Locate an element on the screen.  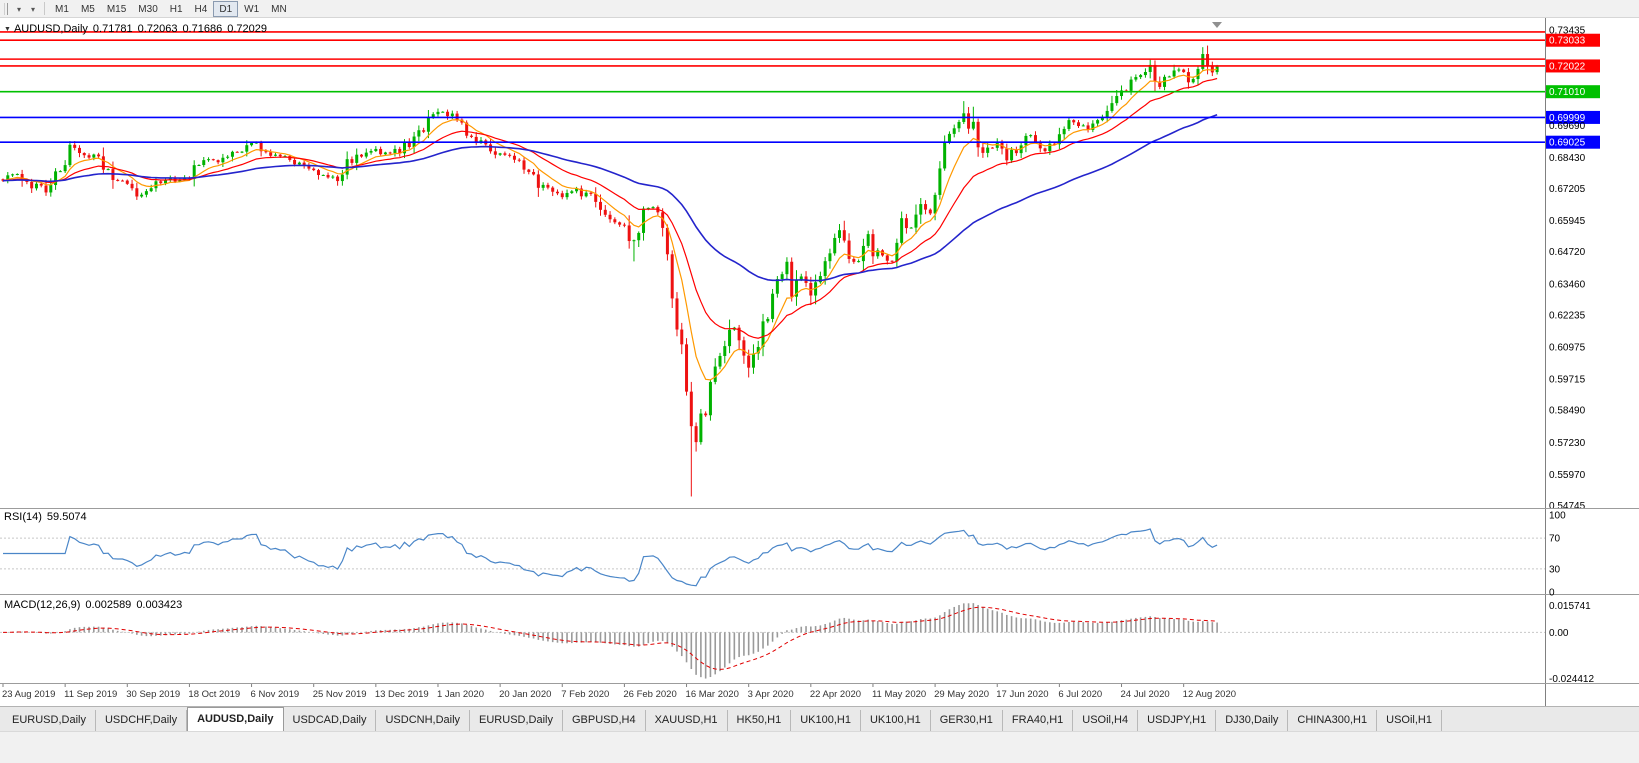
toolbar-expand-icon: ▾ is located at coordinates (33, 9).